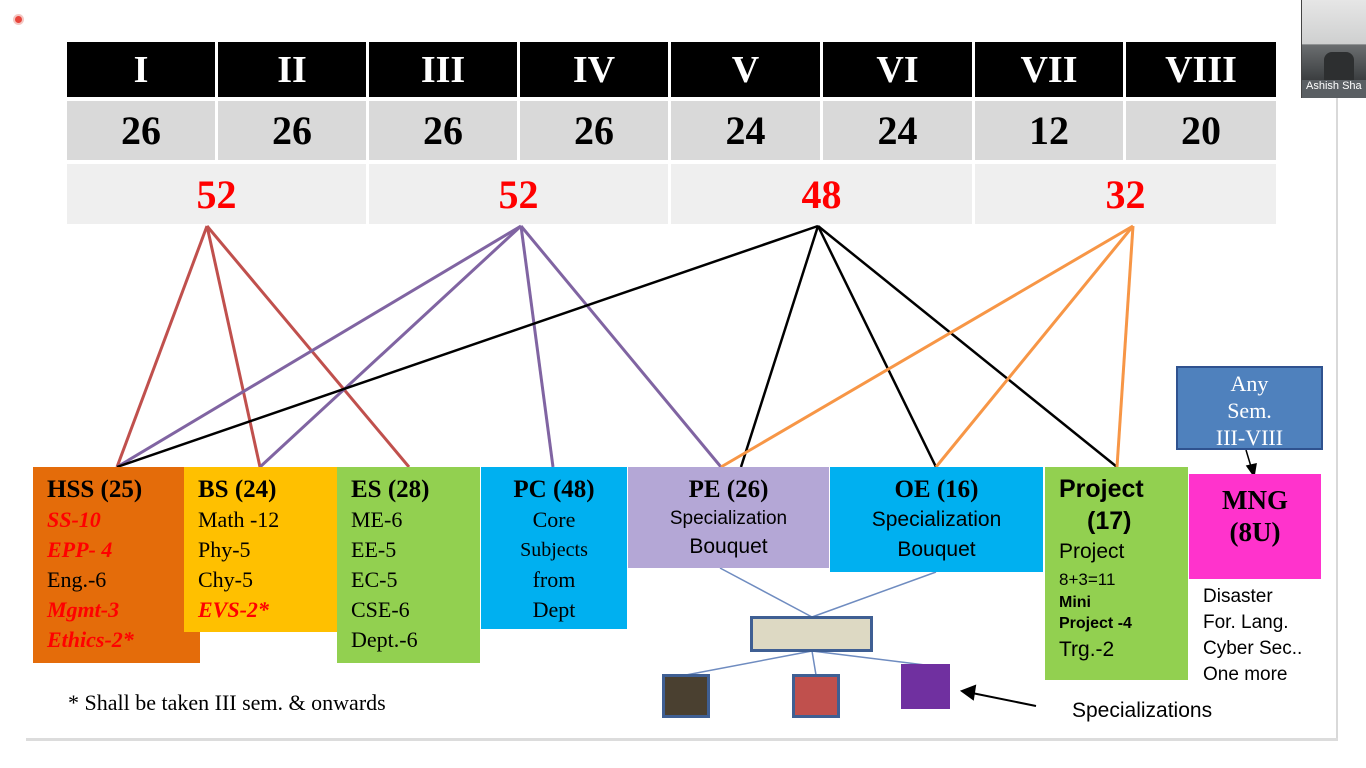 This screenshot has width=1366, height=768. Describe the element at coordinates (237, 489) in the screenshot. I see `bs-title: BS (24)` at that location.